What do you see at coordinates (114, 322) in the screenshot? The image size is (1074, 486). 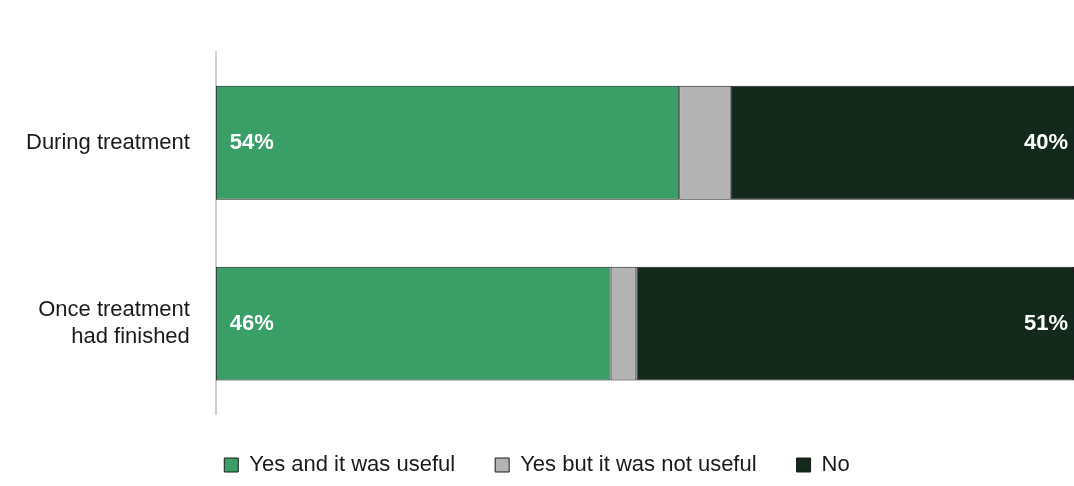 I see `y-tick-label: Once treatment had finished` at bounding box center [114, 322].